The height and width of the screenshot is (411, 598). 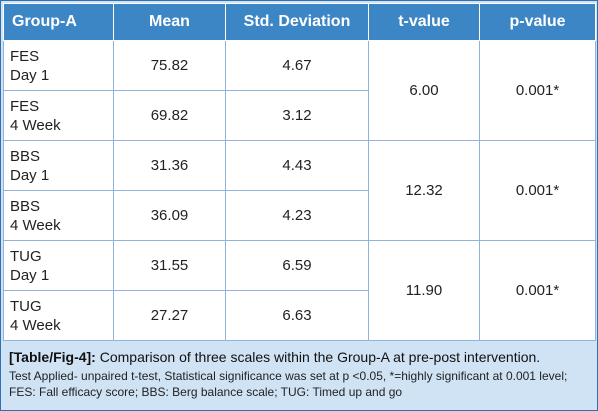 I want to click on sd-cell: 4.67, so click(x=297, y=65).